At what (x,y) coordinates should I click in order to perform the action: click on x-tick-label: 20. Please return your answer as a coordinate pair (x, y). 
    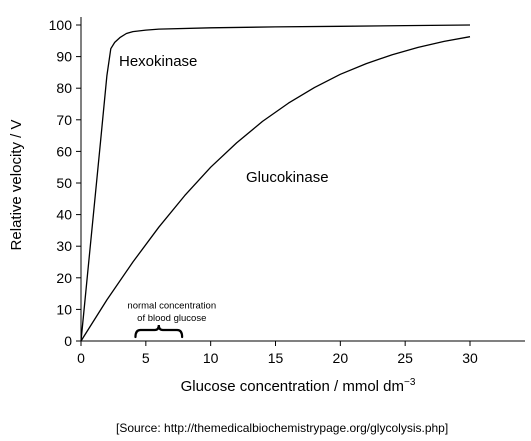
    Looking at the image, I should click on (341, 358).